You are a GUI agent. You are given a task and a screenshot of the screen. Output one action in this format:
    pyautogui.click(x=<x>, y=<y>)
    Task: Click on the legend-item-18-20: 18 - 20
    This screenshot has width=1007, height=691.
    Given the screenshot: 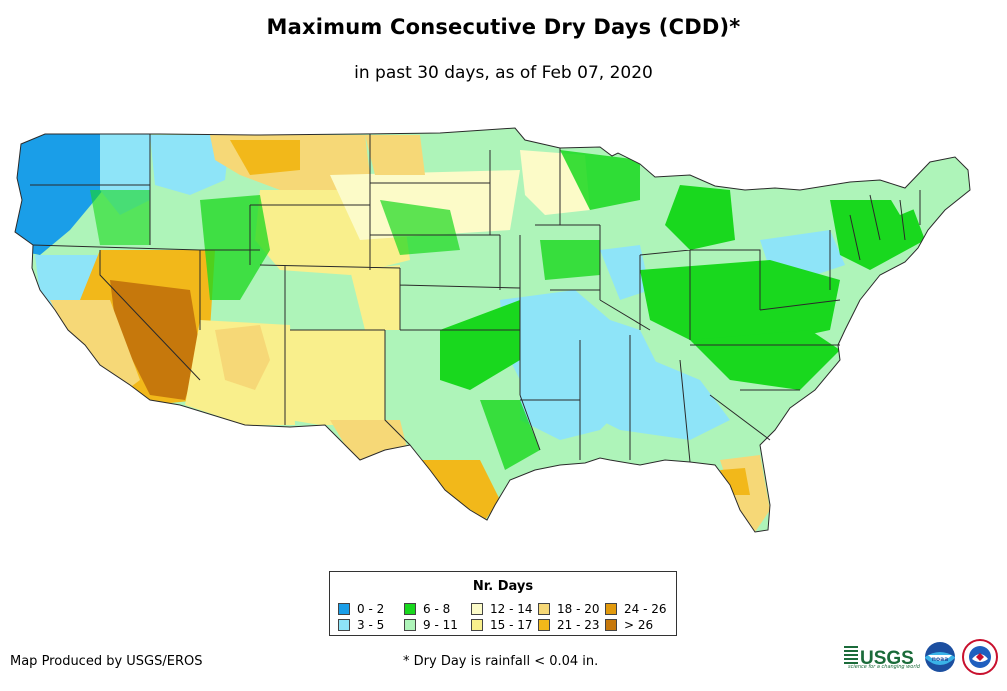 What is the action you would take?
    pyautogui.click(x=569, y=609)
    